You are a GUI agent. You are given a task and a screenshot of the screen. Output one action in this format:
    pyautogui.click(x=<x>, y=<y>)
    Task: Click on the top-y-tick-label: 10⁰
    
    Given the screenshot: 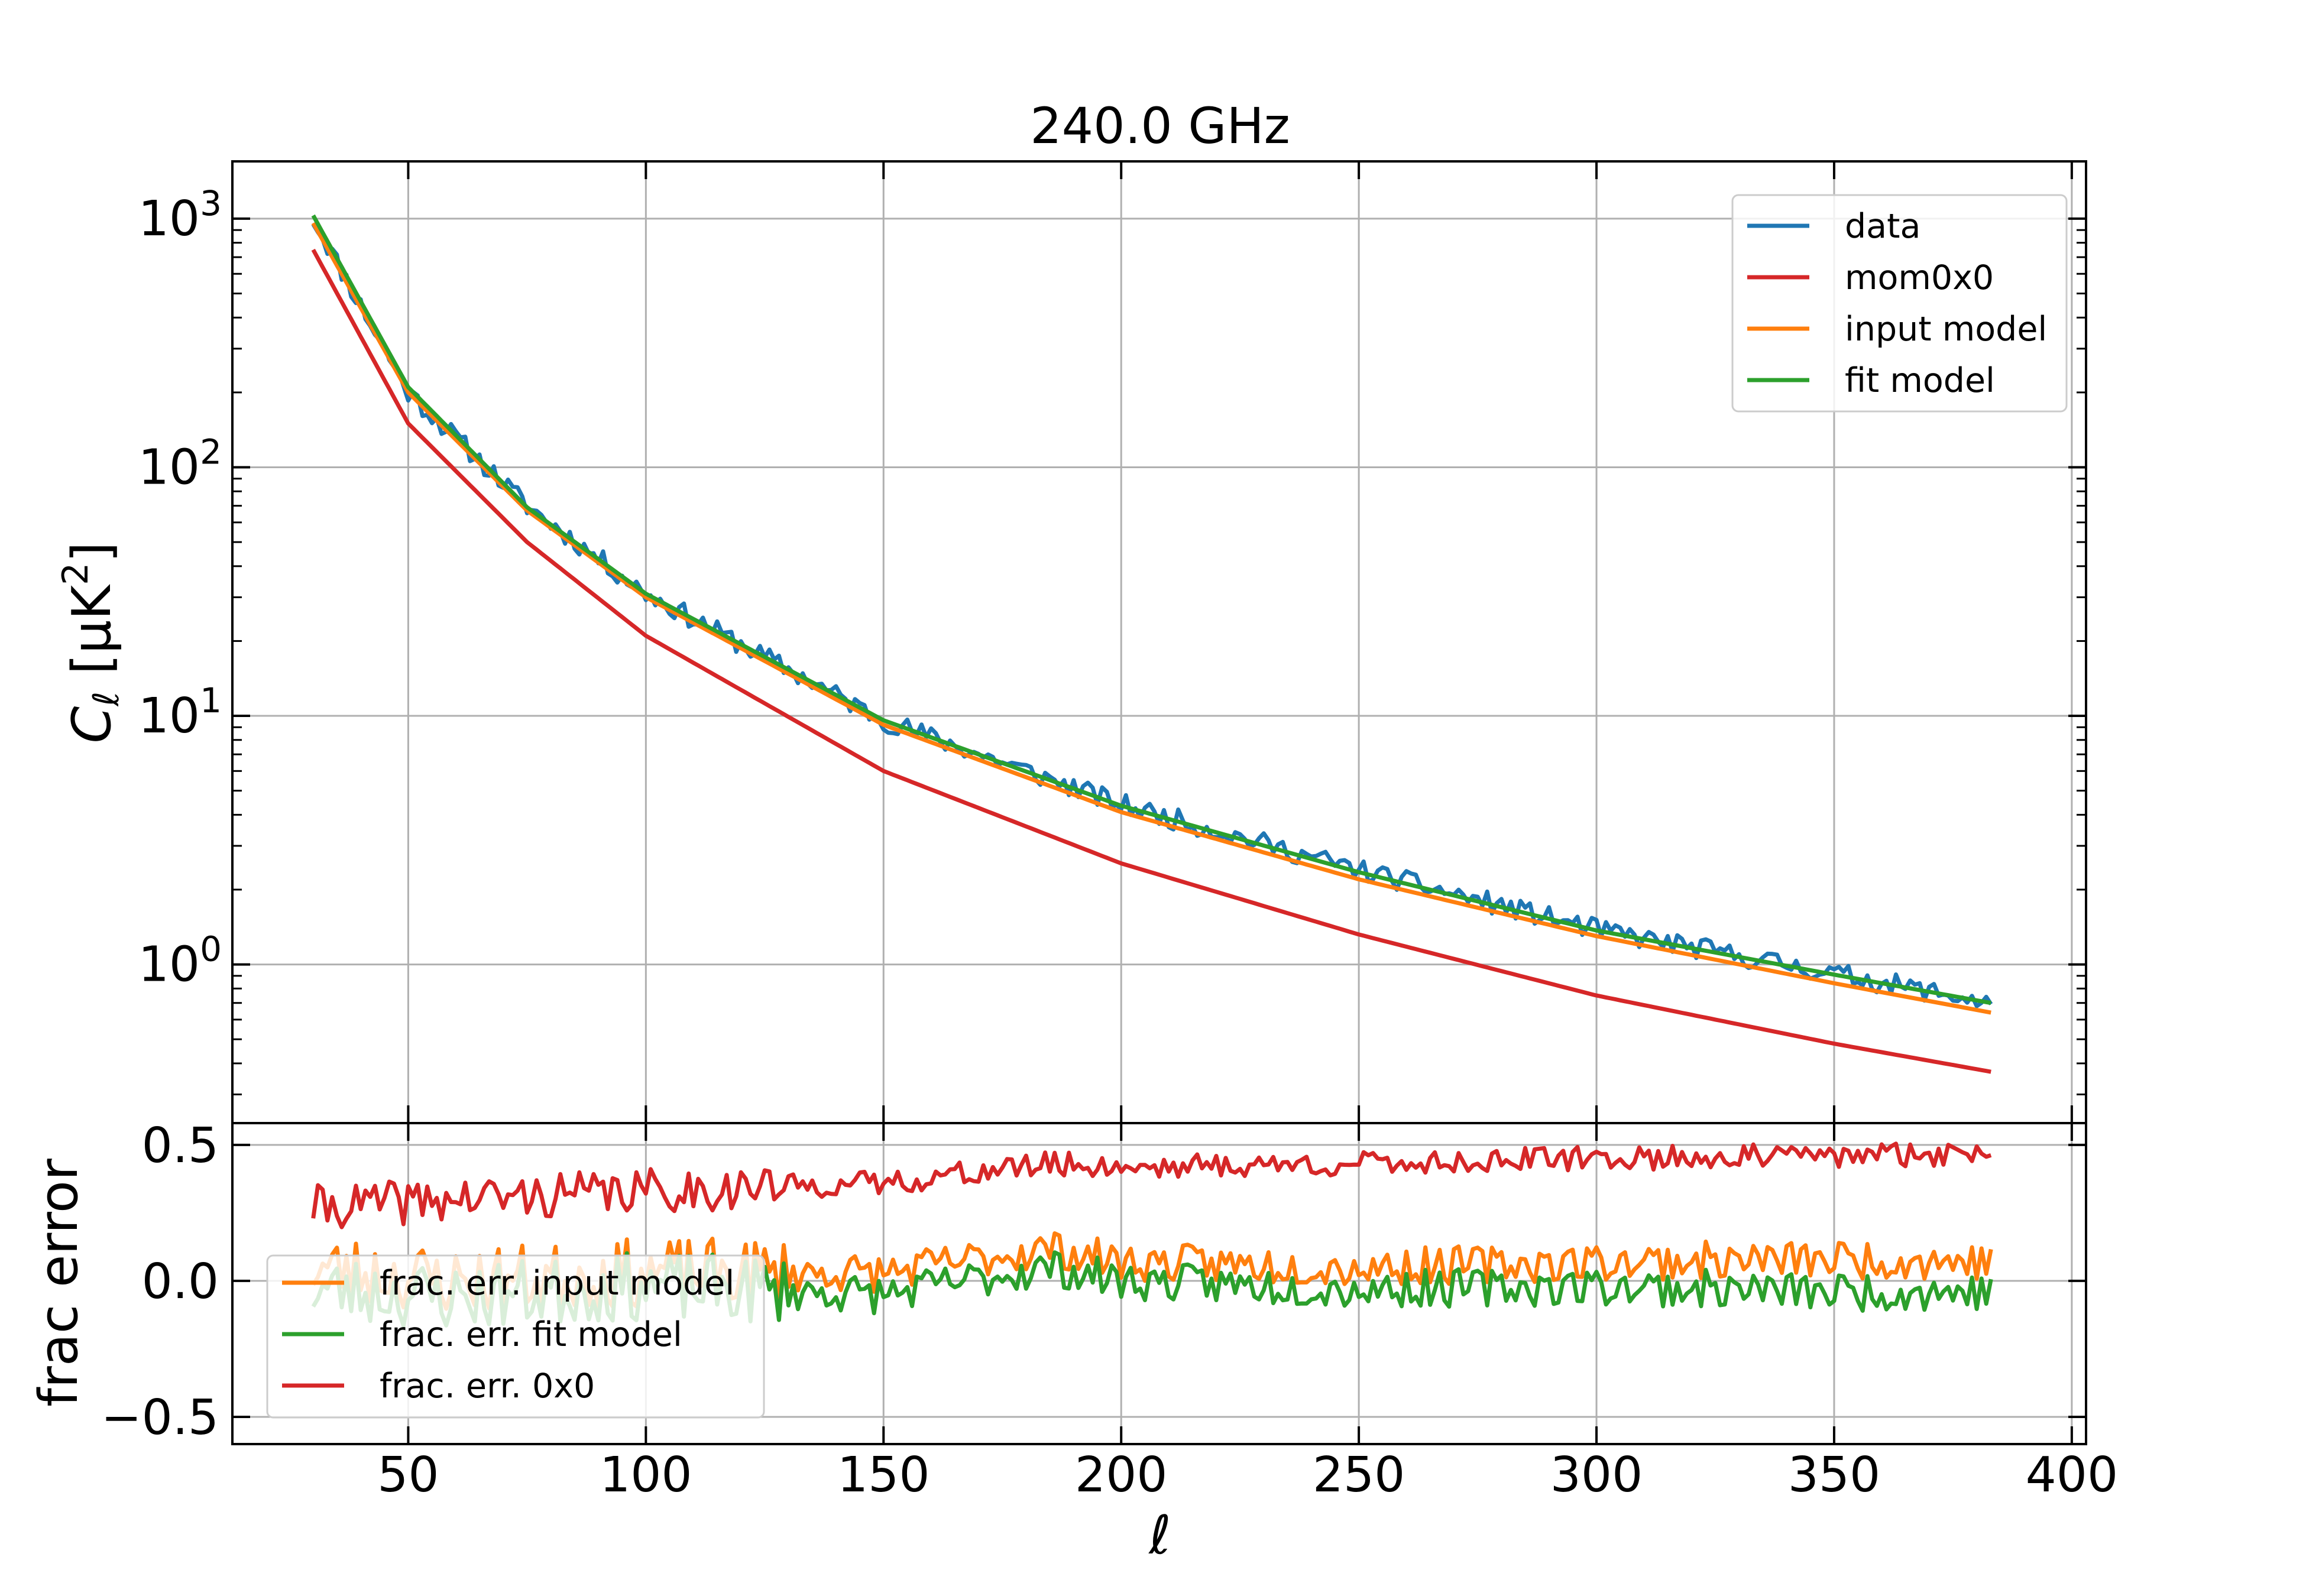 What is the action you would take?
    pyautogui.click(x=180, y=961)
    